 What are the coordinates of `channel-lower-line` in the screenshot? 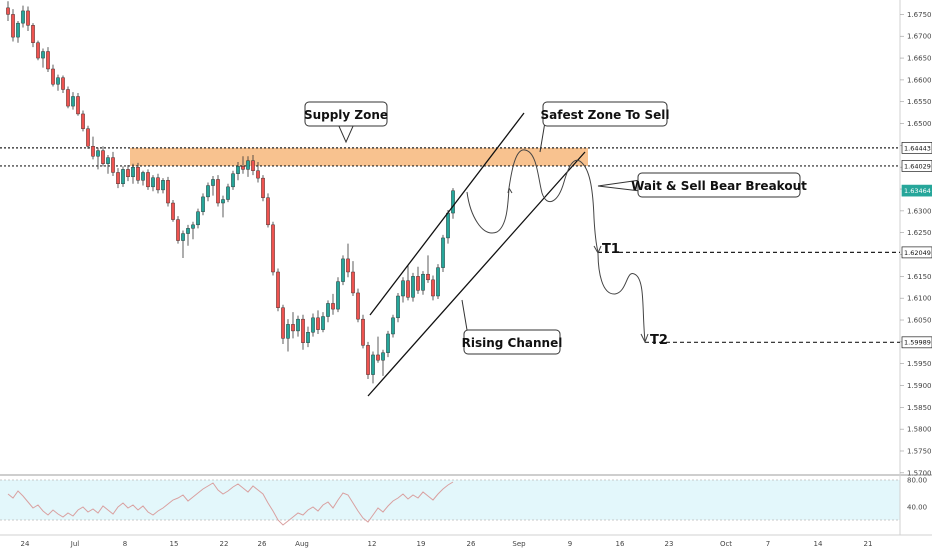 It's located at (476, 274).